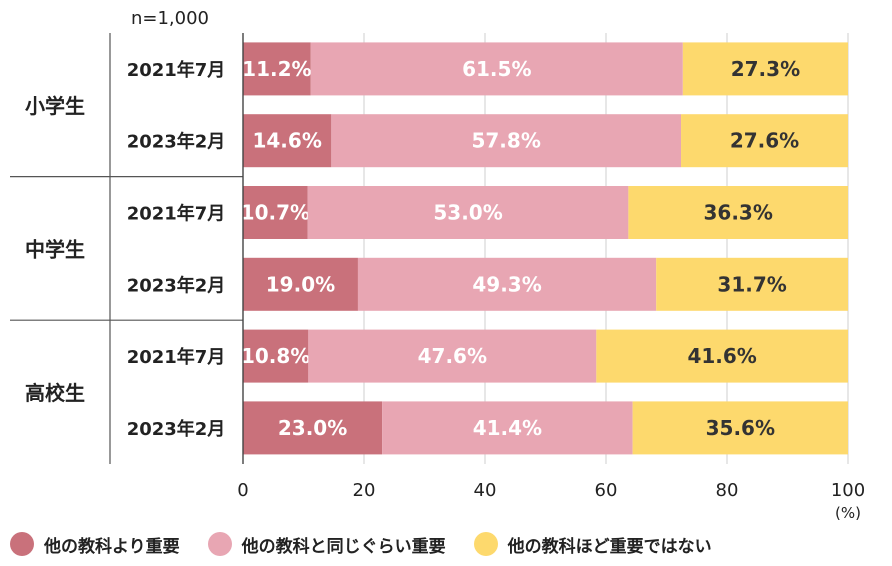 The width and height of the screenshot is (892, 566). What do you see at coordinates (485, 490) in the screenshot?
I see `x-tick-label: 40` at bounding box center [485, 490].